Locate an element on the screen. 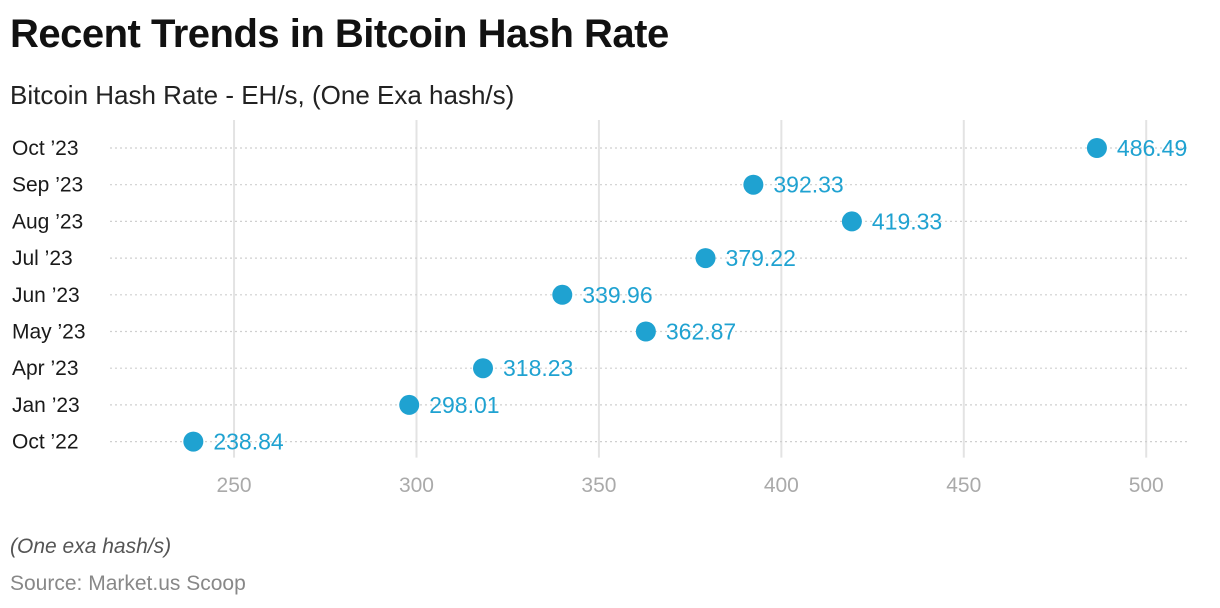  chart-title: Recent Trends in Bitcoin Hash Rate is located at coordinates (339, 34).